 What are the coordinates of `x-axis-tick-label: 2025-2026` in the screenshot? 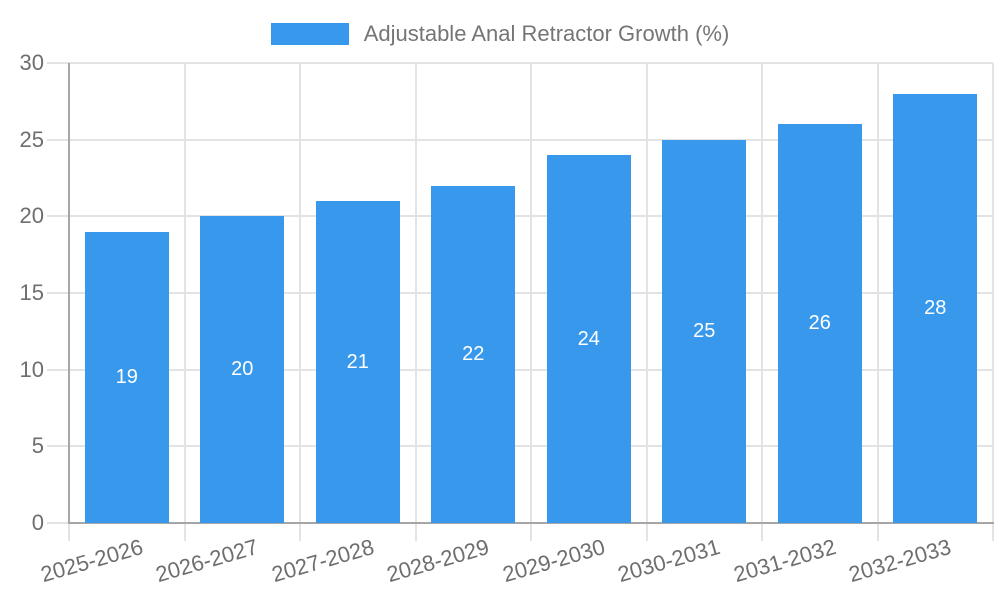 It's located at (91, 561).